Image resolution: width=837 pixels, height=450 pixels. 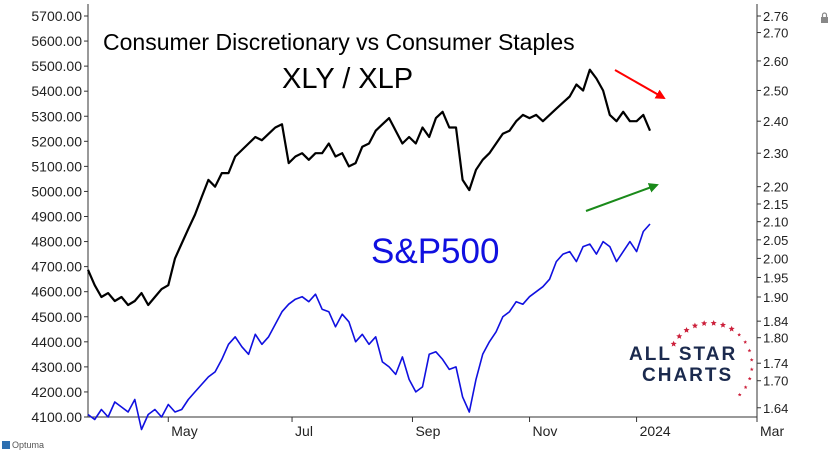 I want to click on optuma-watermark: Optuma, so click(x=23, y=445).